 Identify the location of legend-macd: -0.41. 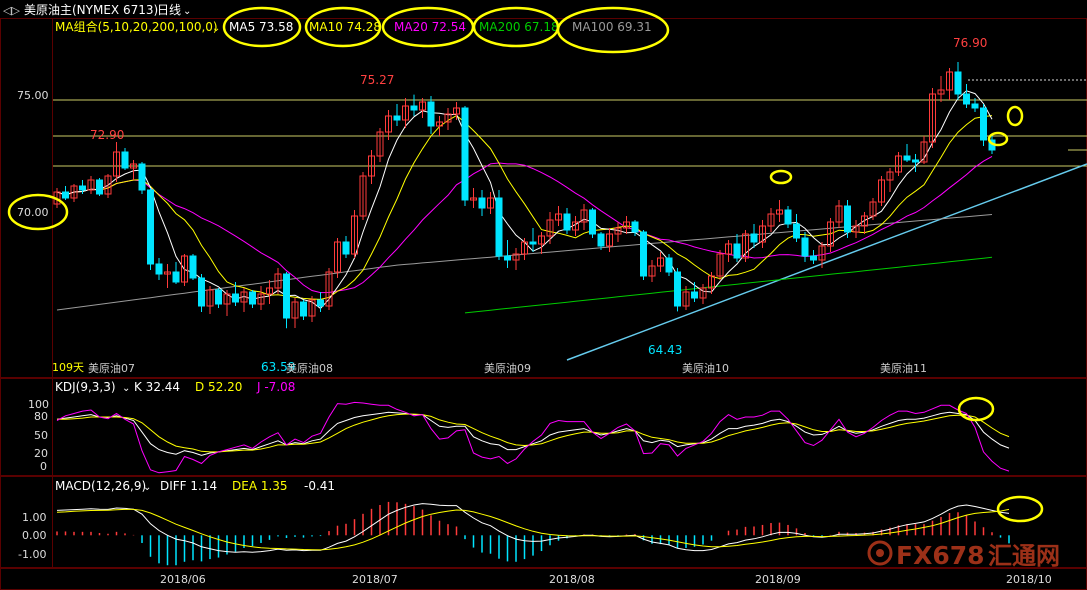
(319, 486).